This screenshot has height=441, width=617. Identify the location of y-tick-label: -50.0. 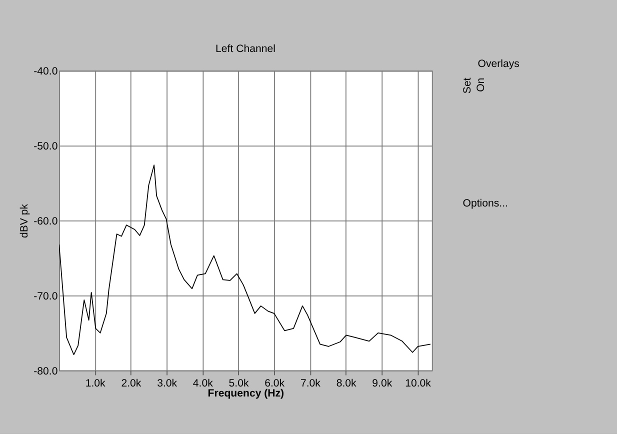
(46, 146).